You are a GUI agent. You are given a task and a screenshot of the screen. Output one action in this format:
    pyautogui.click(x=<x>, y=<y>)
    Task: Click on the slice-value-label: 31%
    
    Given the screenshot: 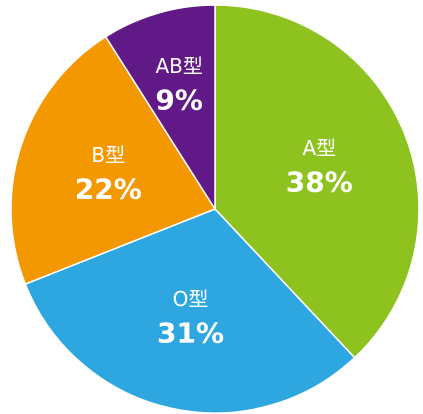 What is the action you would take?
    pyautogui.click(x=190, y=332)
    